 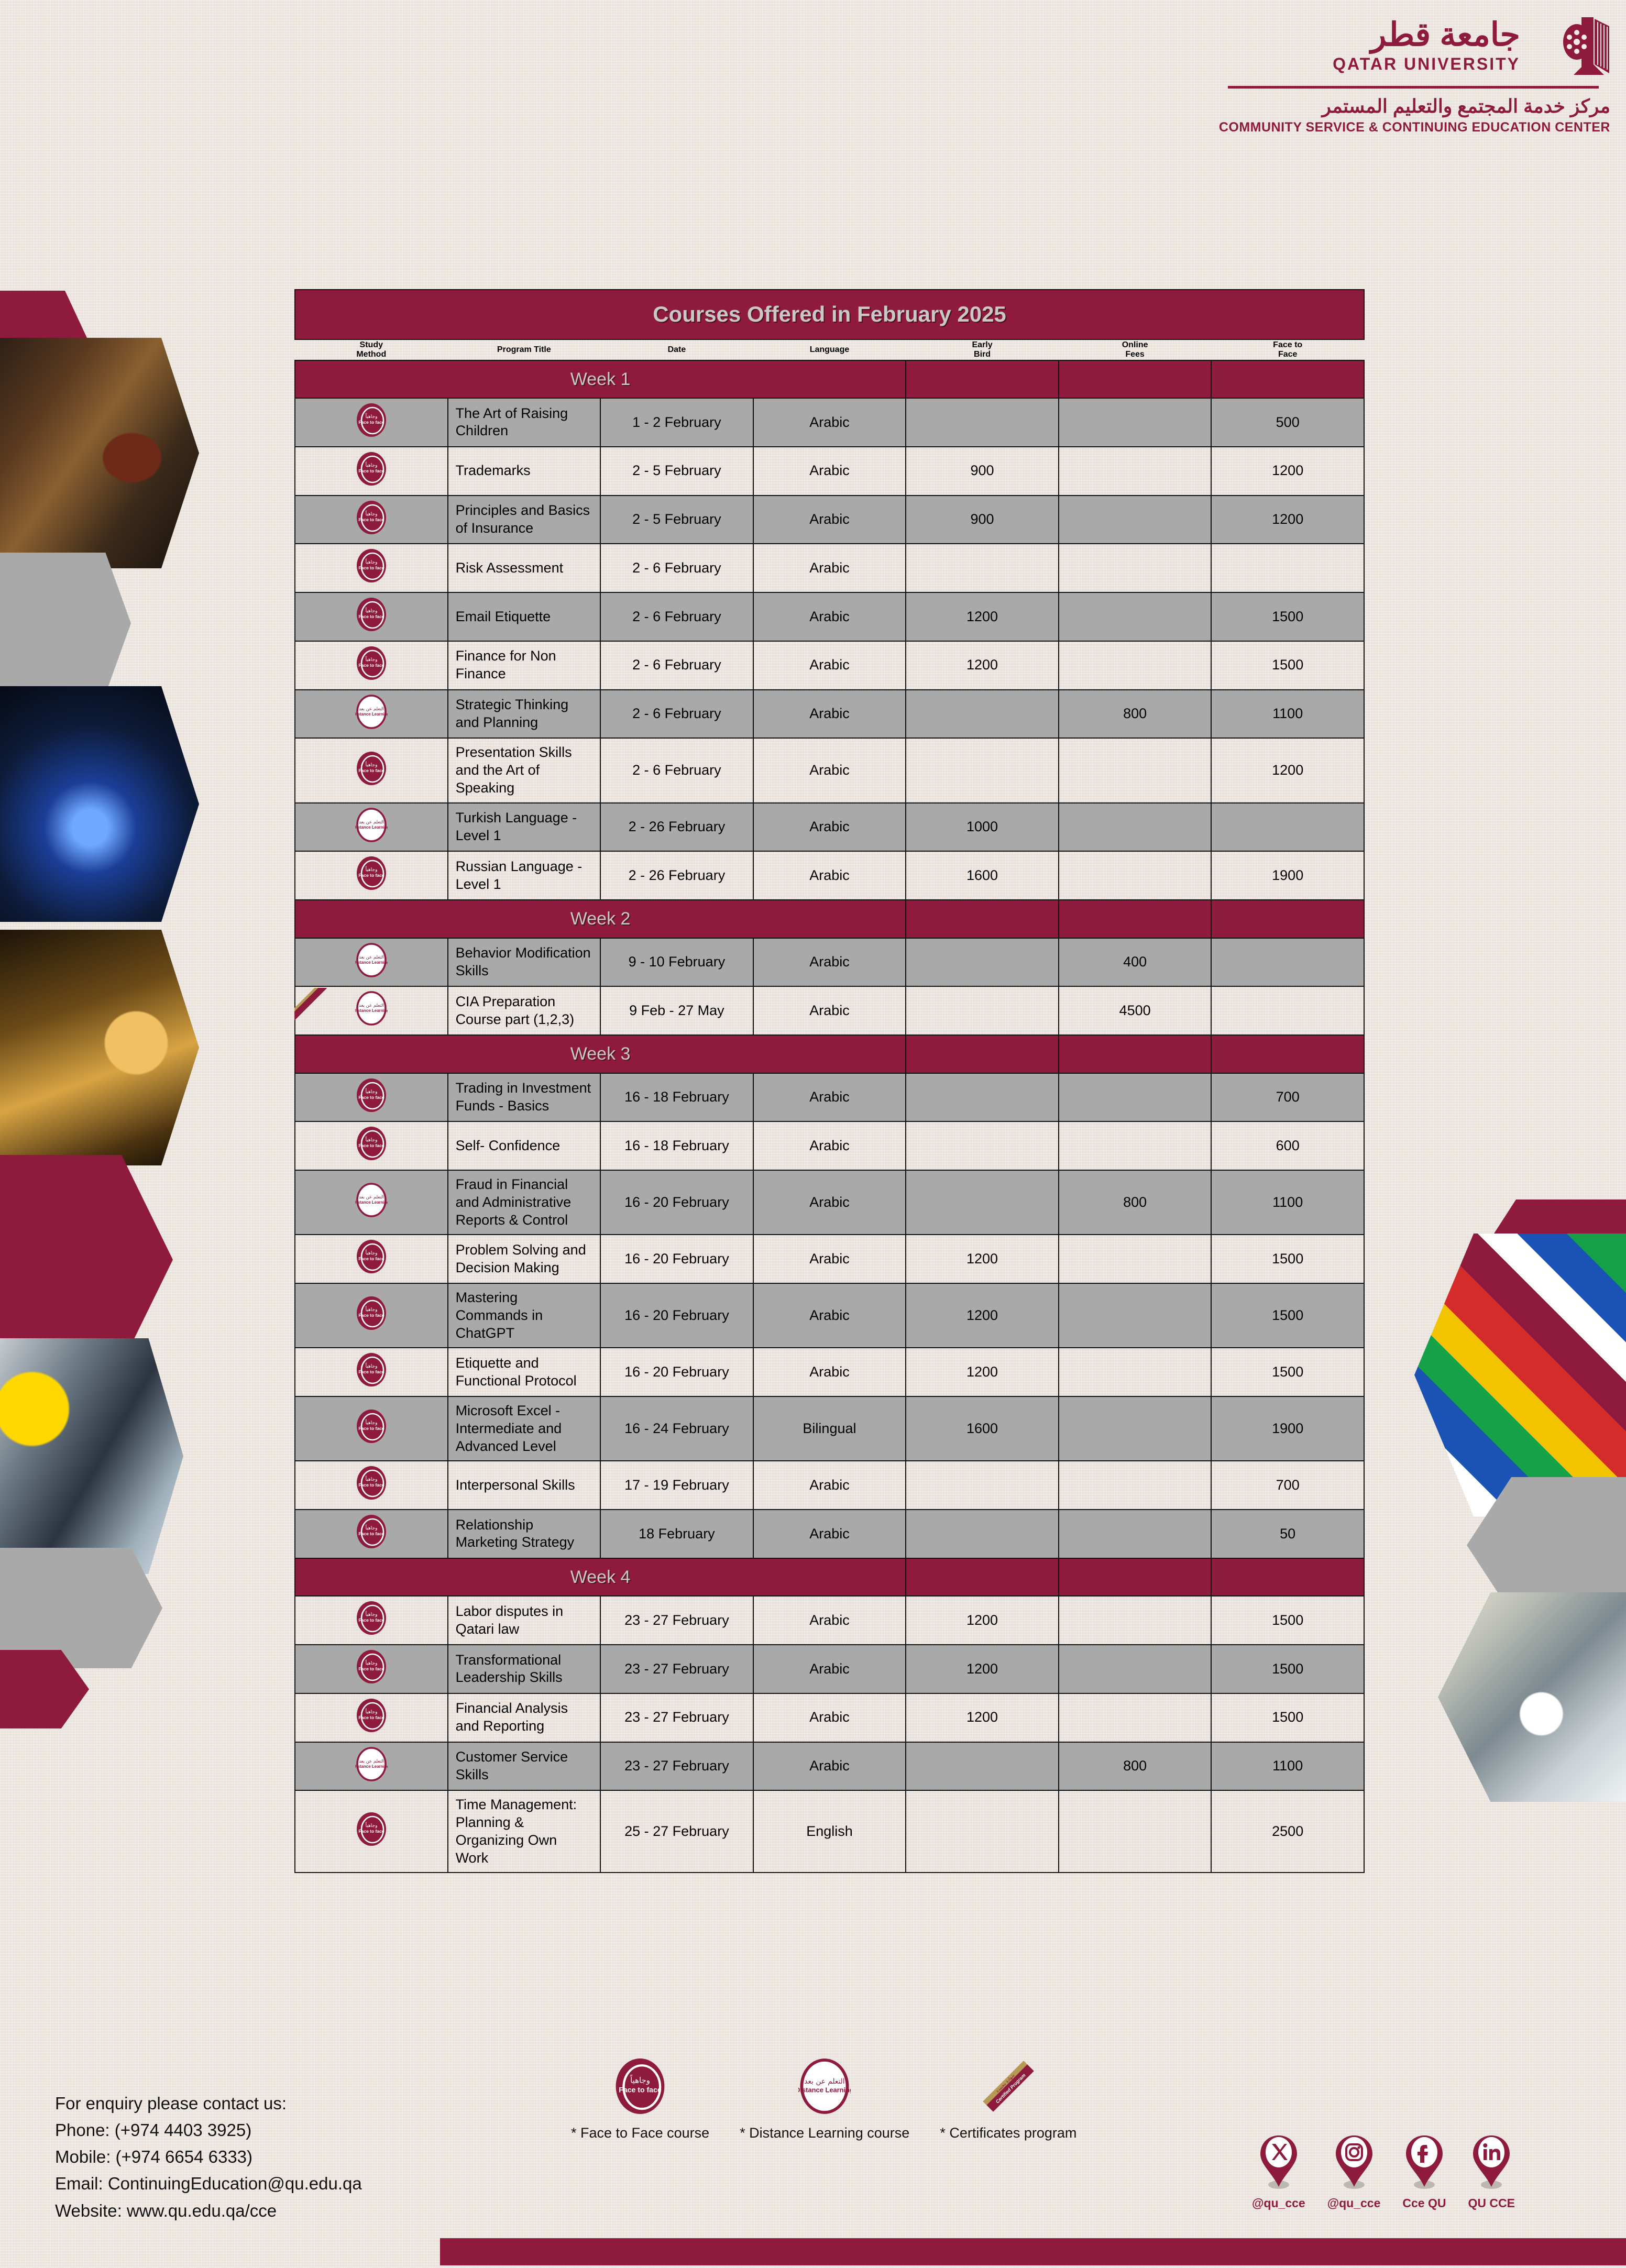 What do you see at coordinates (1008, 2133) in the screenshot?
I see `legend-label: * Certificates program` at bounding box center [1008, 2133].